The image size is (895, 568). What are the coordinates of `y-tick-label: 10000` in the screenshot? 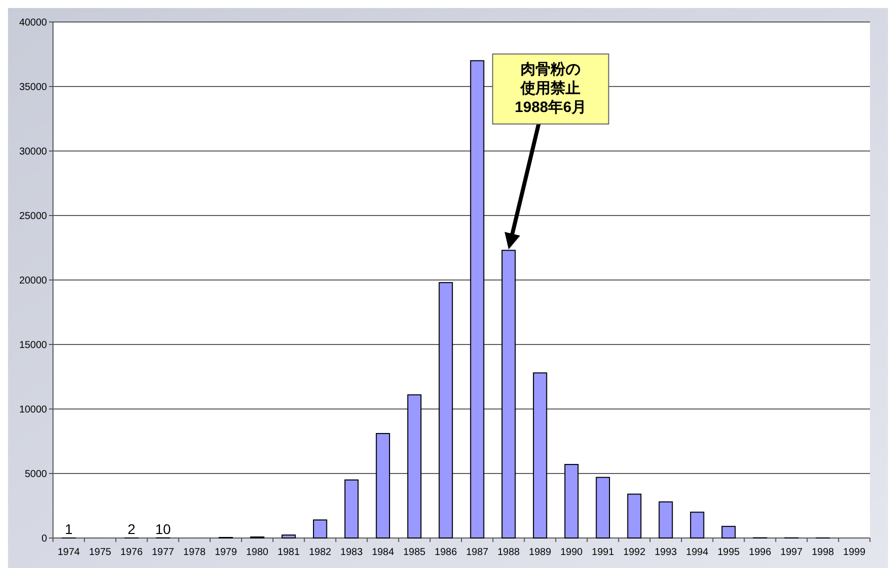 It's located at (33, 410).